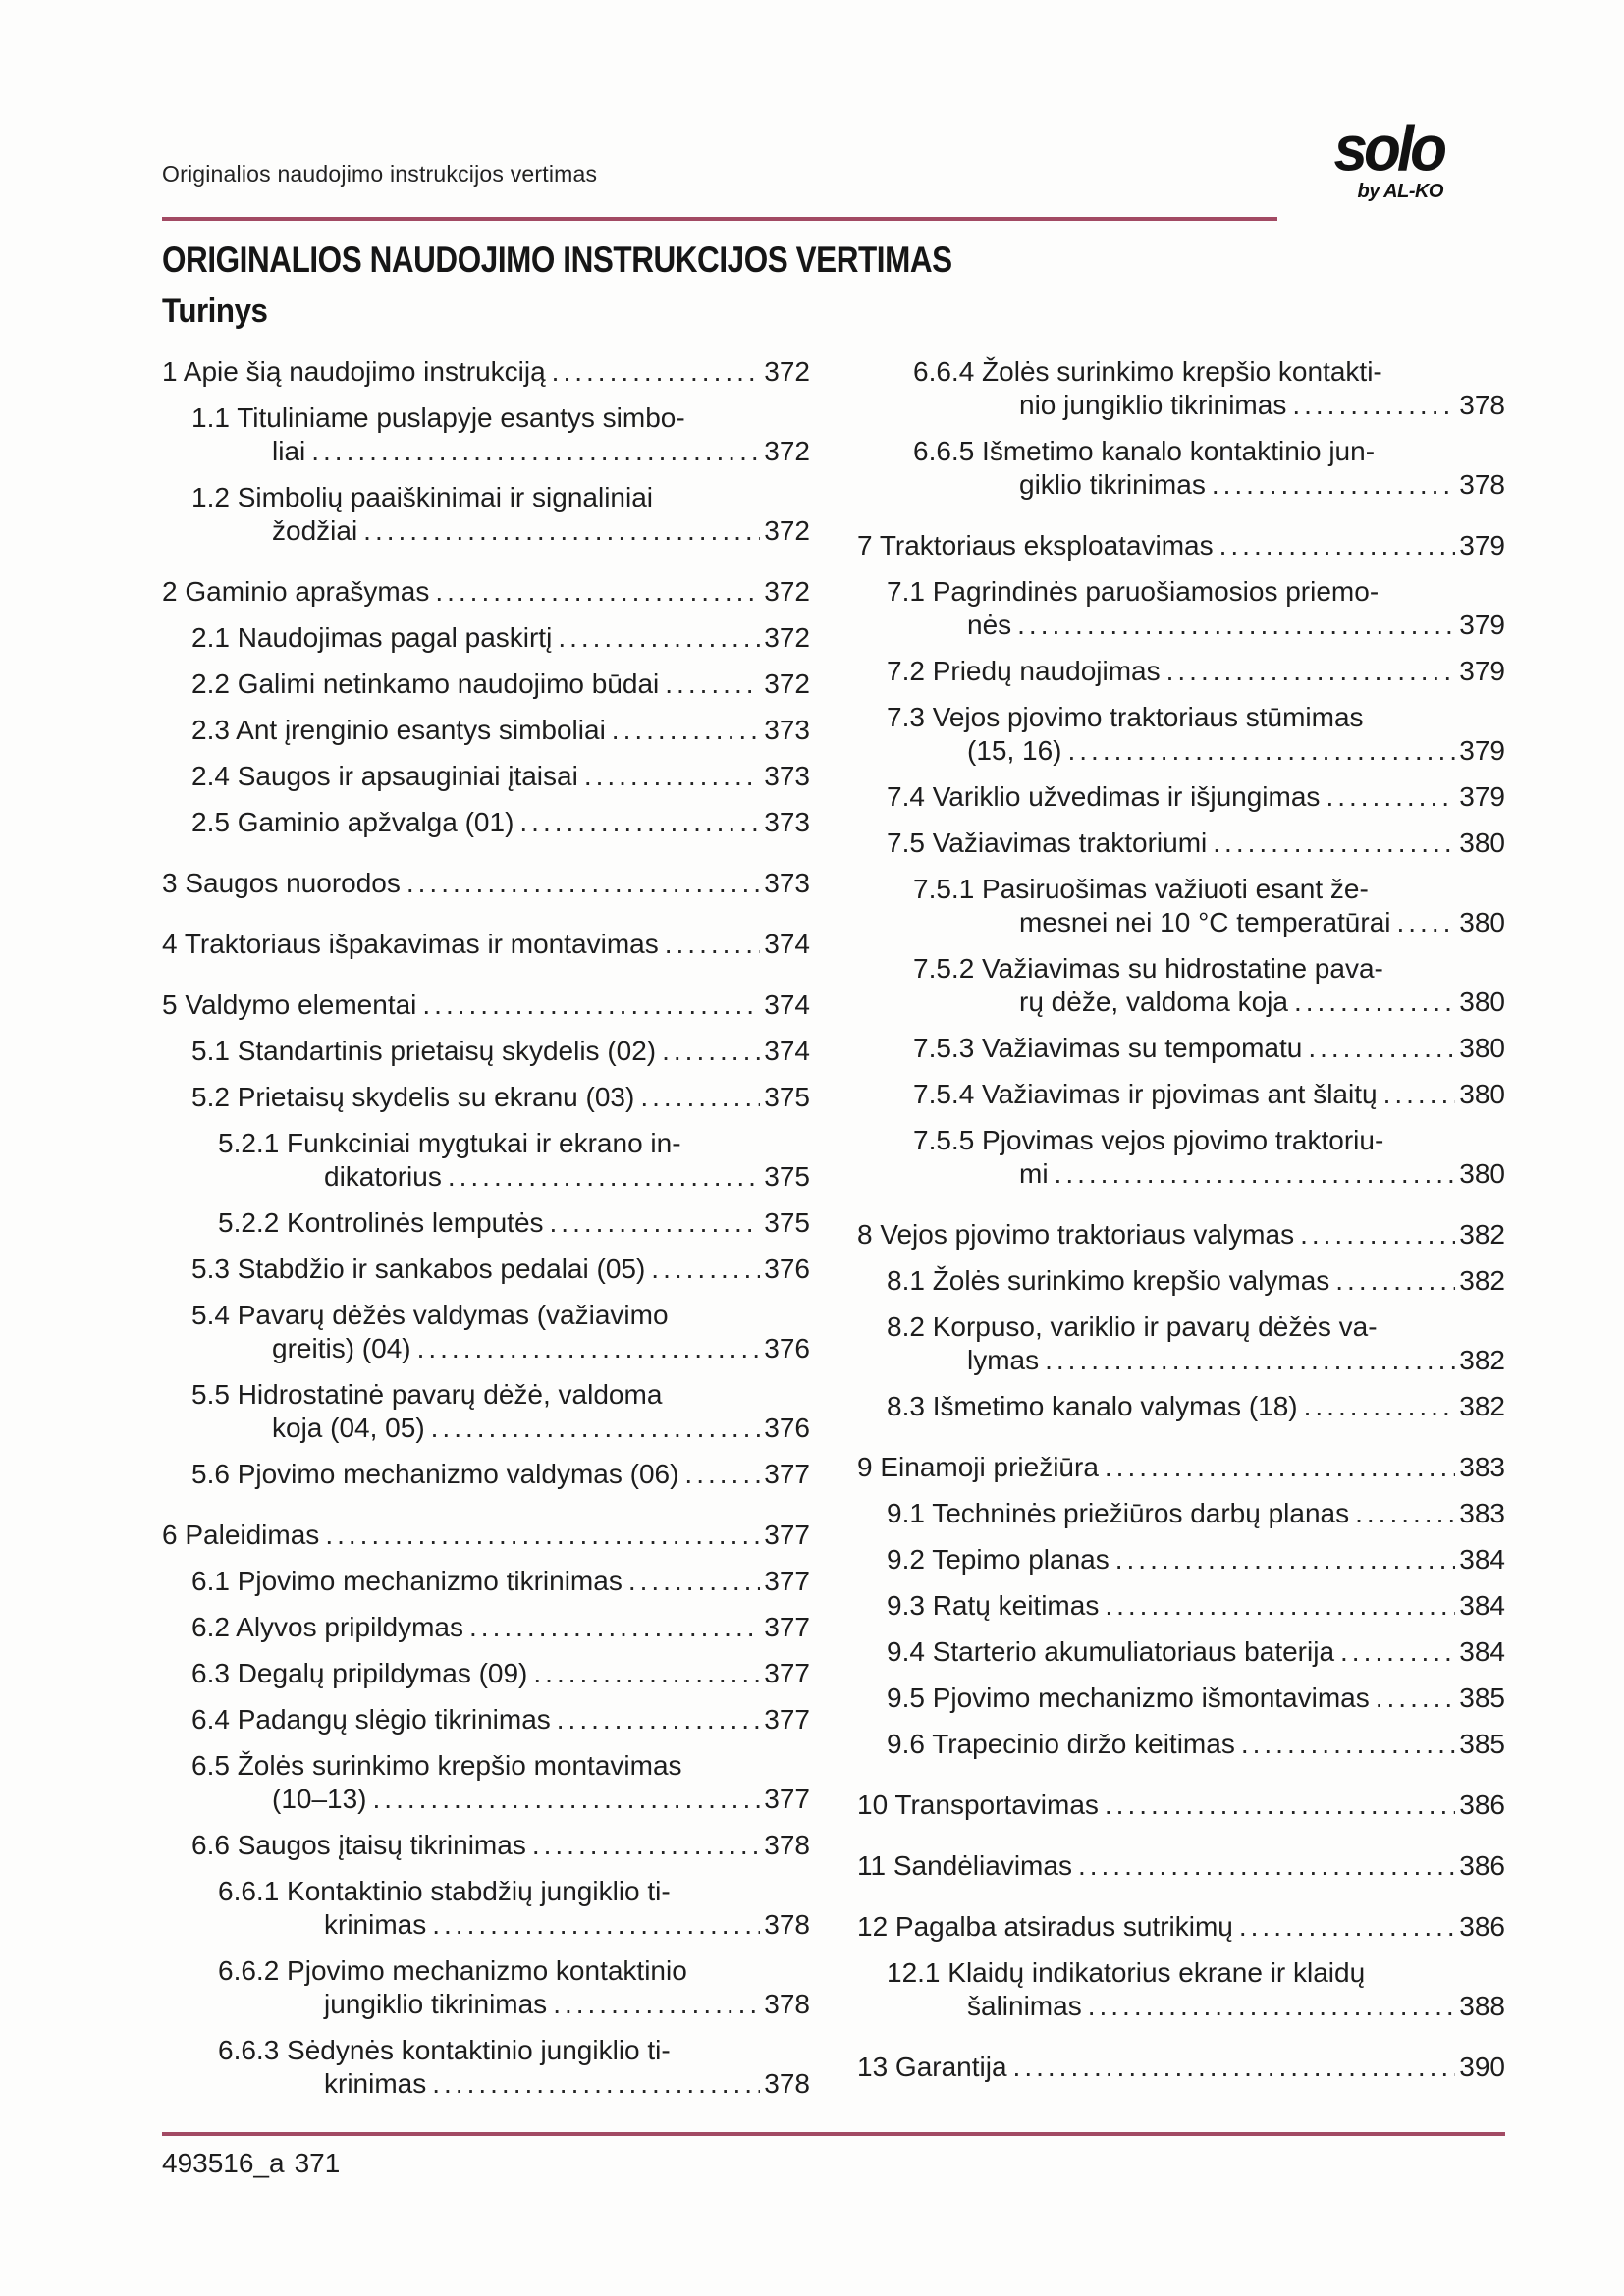 This screenshot has height=2296, width=1624. Describe the element at coordinates (486, 1177) in the screenshot. I see `toc-entry-line: dikatorius 375` at that location.